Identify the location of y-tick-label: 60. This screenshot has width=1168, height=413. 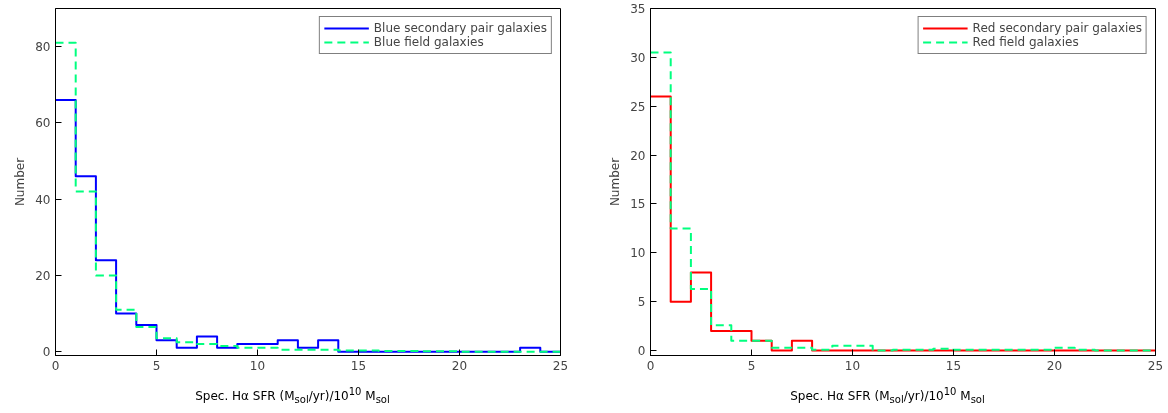
(43, 123).